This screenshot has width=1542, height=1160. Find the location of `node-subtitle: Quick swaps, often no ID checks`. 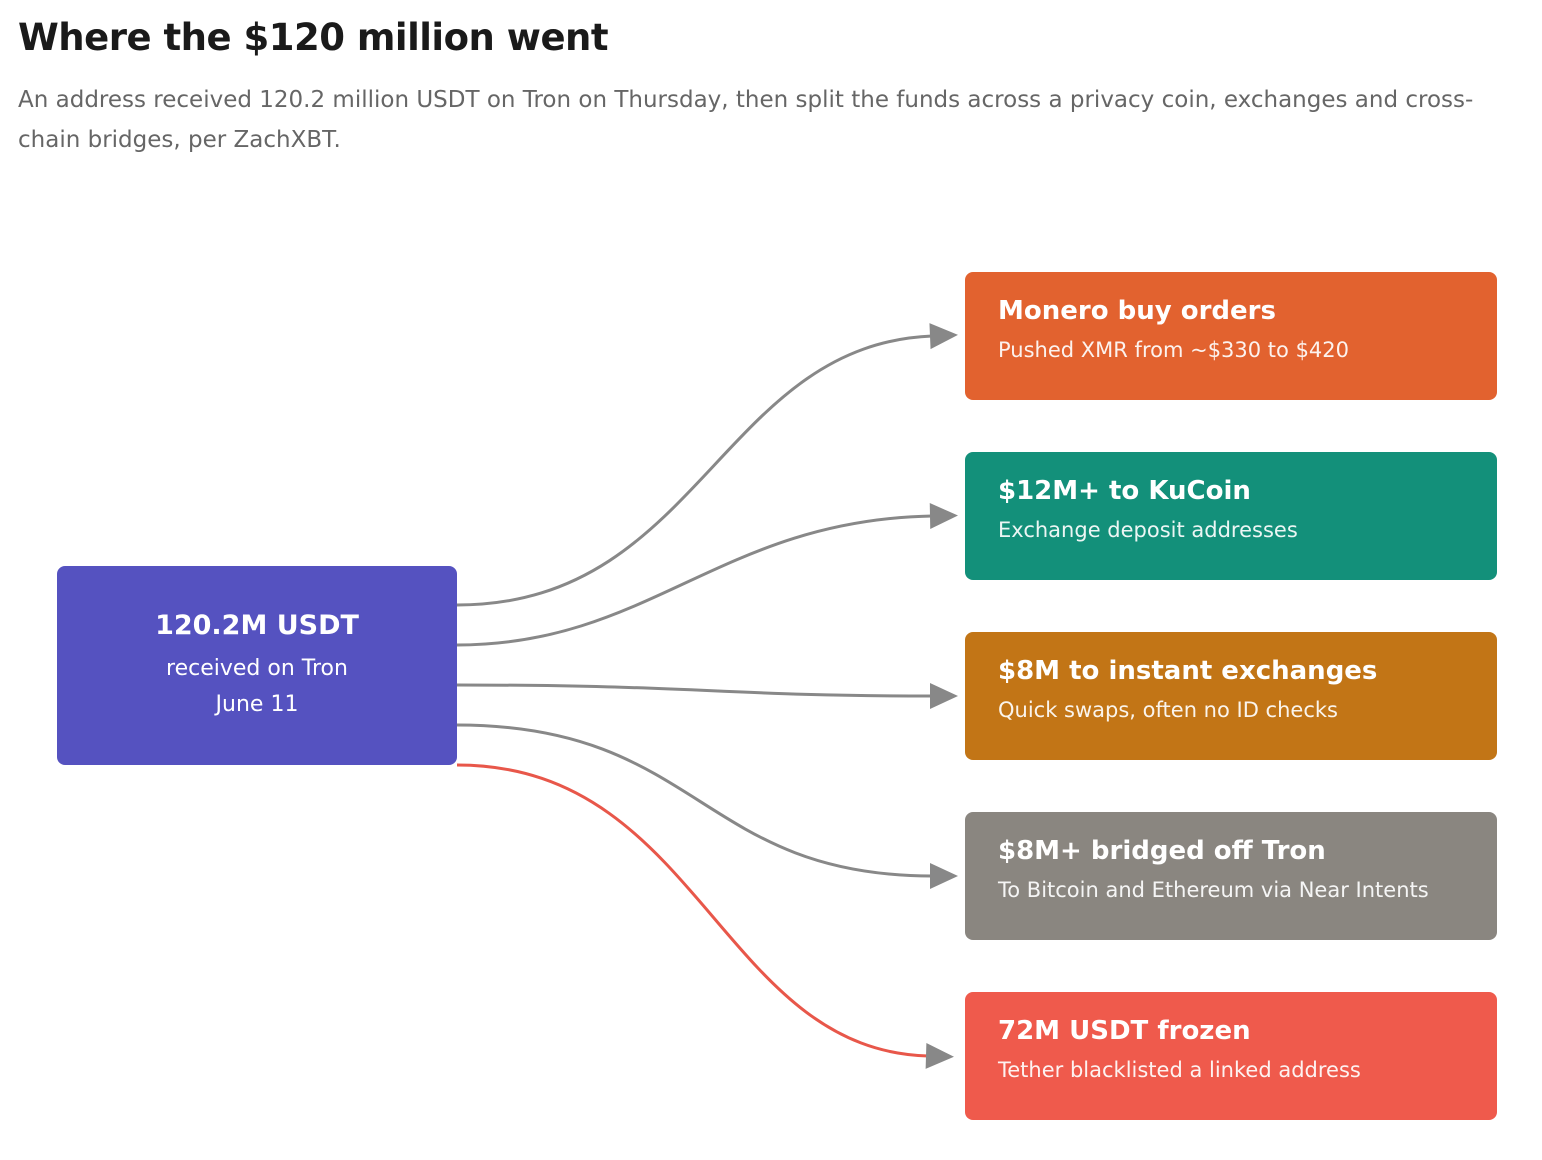

node-subtitle: Quick swaps, often no ID checks is located at coordinates (1168, 710).